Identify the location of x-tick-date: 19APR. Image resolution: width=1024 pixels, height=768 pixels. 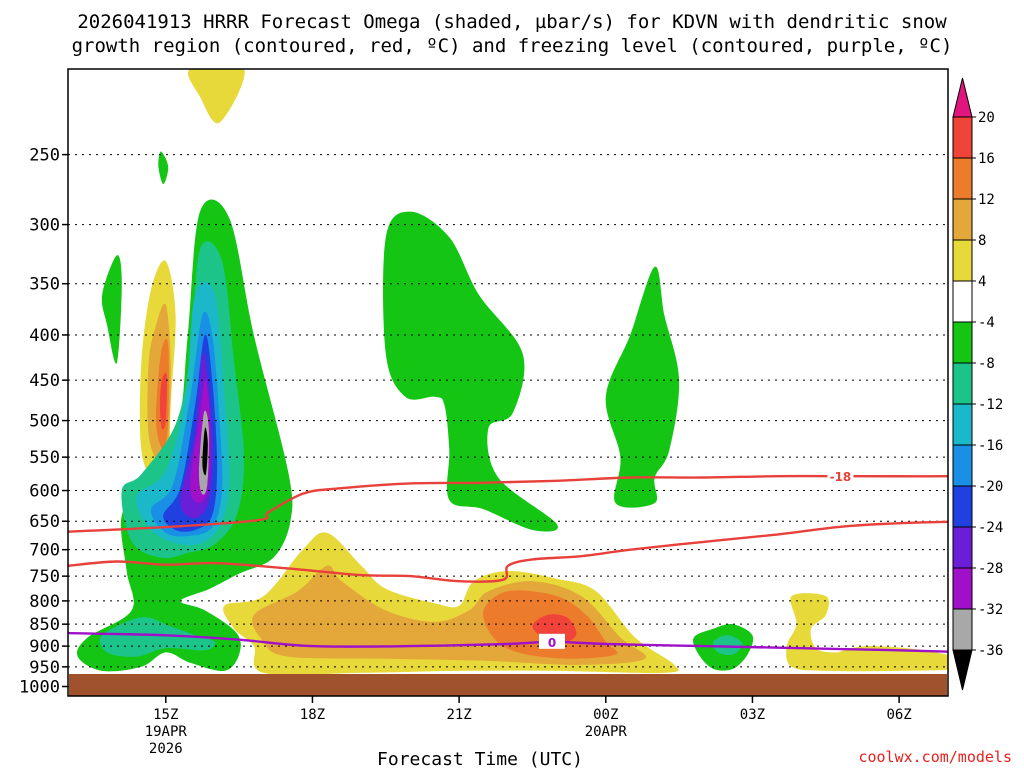
(166, 732).